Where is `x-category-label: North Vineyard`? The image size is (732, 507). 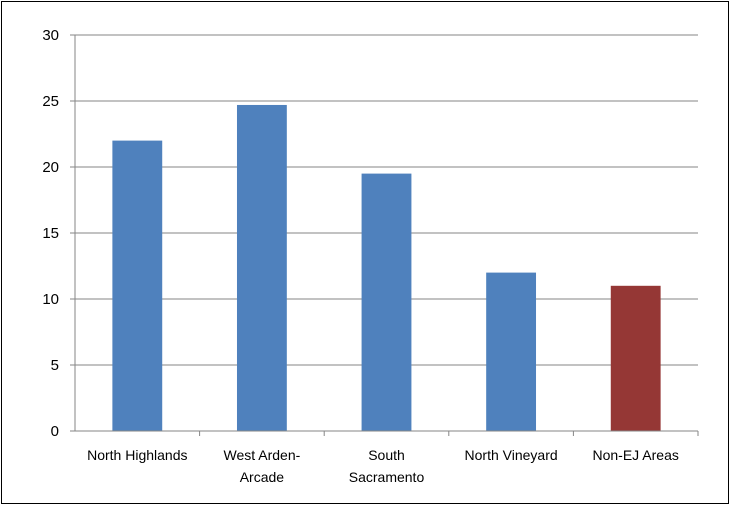
x-category-label: North Vineyard is located at coordinates (511, 455).